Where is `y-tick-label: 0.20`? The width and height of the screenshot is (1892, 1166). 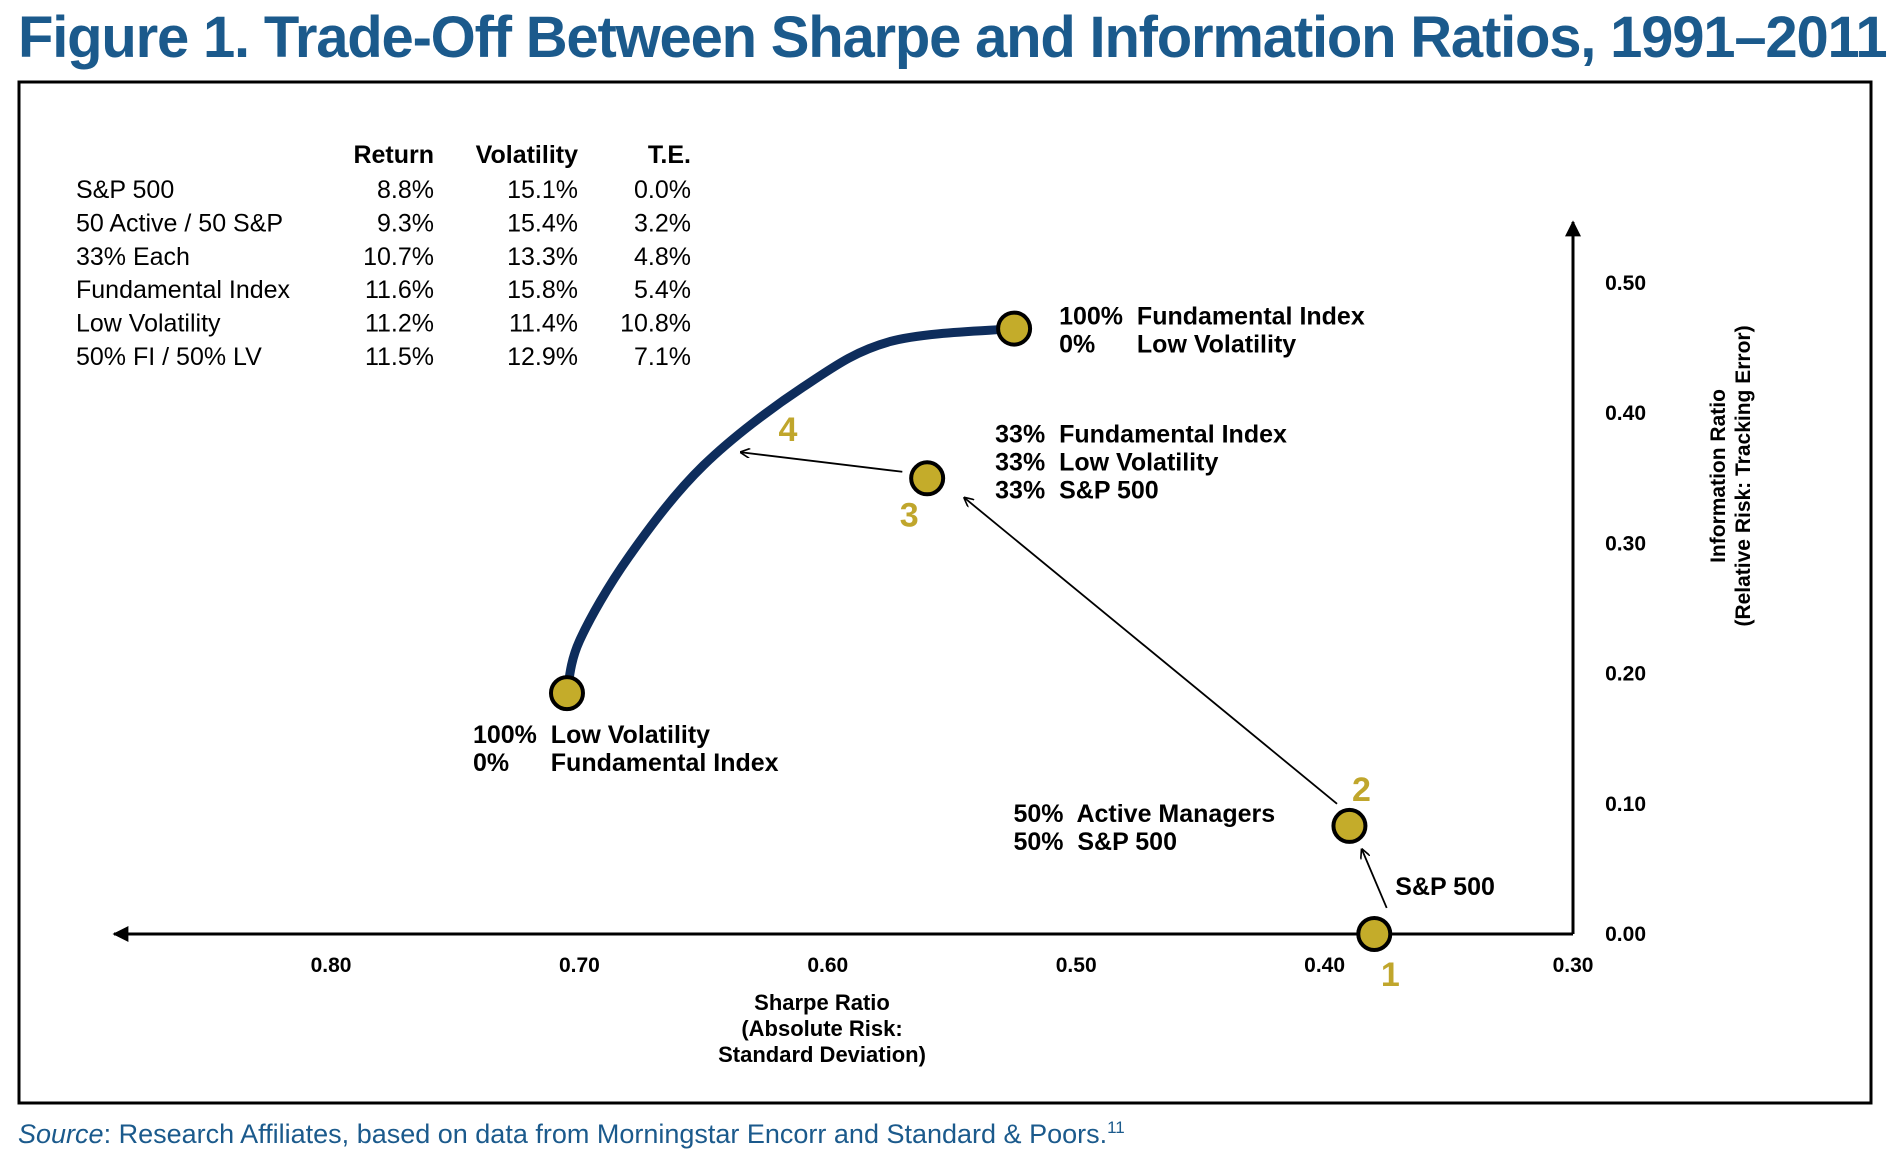 y-tick-label: 0.20 is located at coordinates (1625, 674).